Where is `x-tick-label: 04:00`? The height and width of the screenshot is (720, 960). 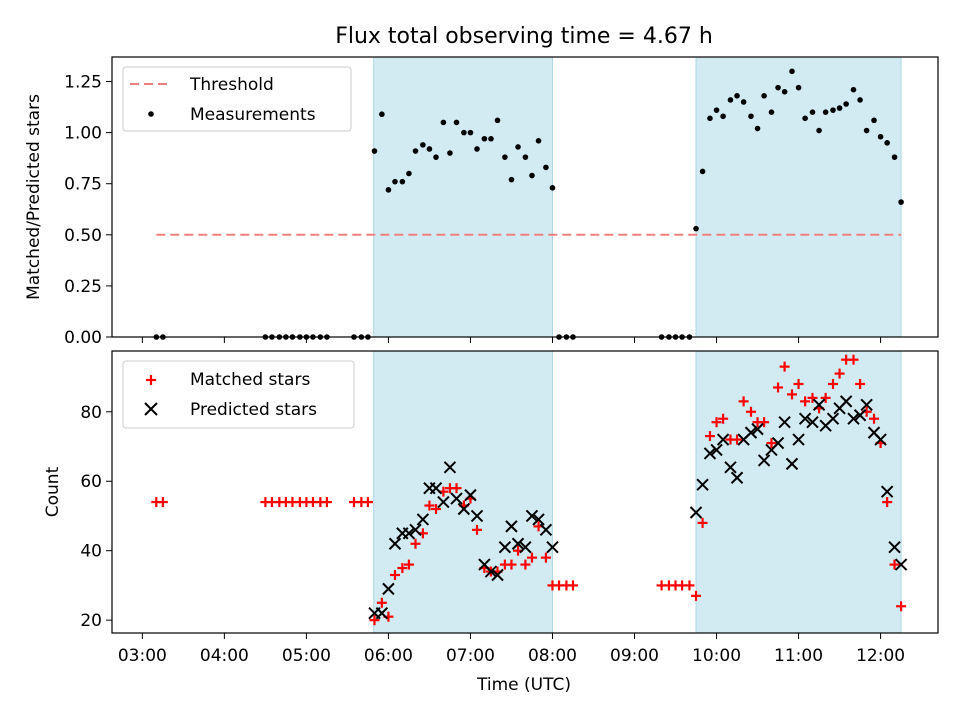
x-tick-label: 04:00 is located at coordinates (224, 656).